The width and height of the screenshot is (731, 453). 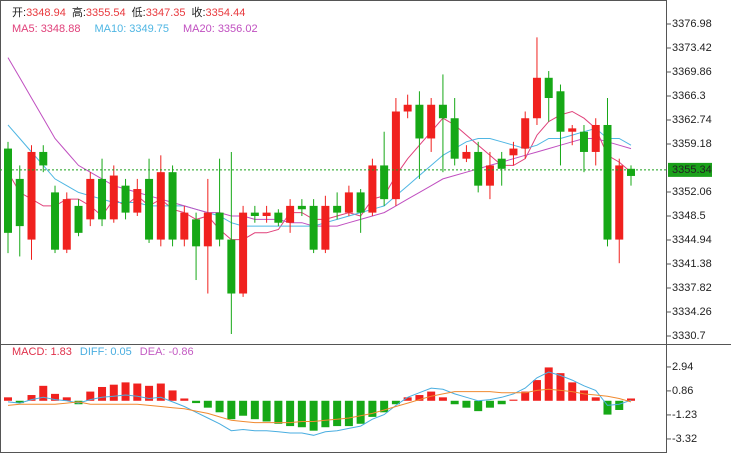 What do you see at coordinates (692, 312) in the screenshot?
I see `y-tick-label: 3334.26` at bounding box center [692, 312].